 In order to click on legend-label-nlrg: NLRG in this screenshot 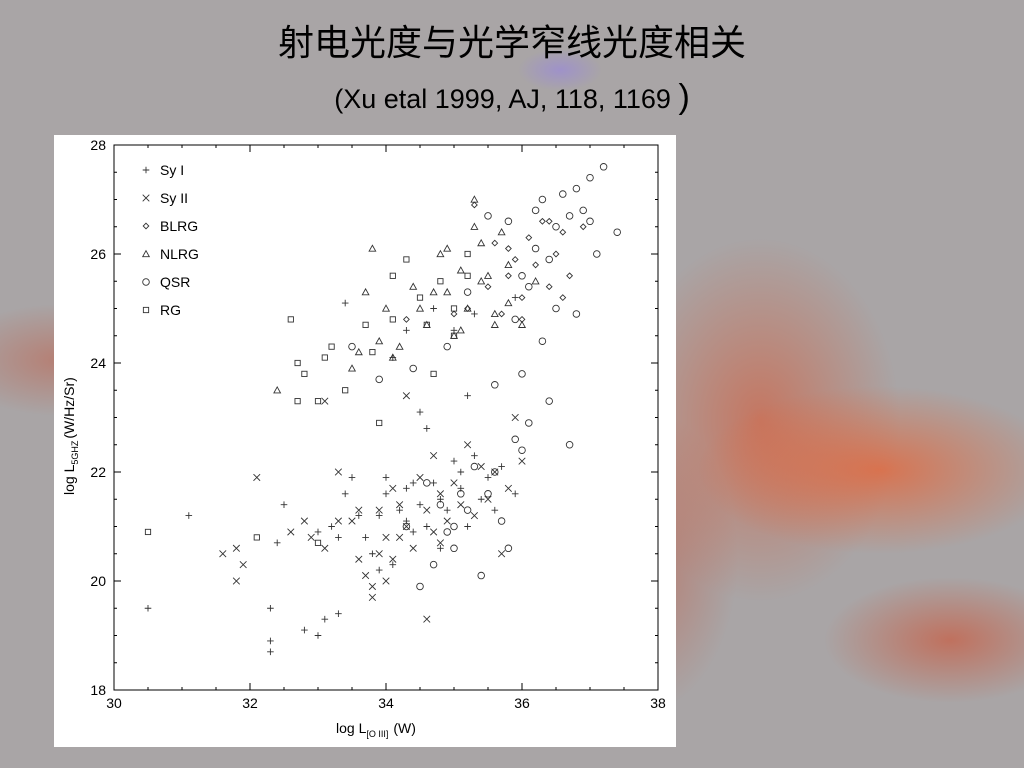, I will do `click(179, 254)`.